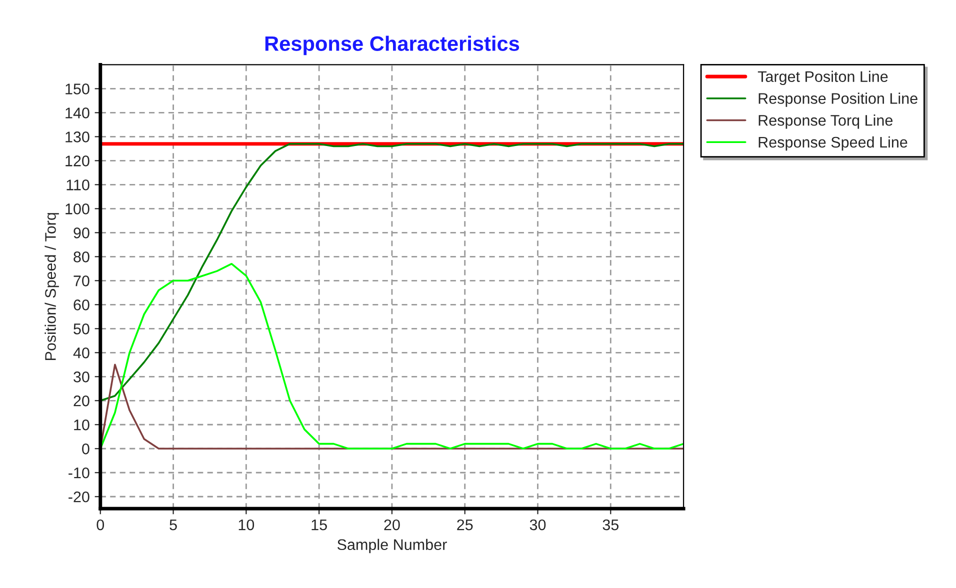  I want to click on x-axis-title: Sample Number, so click(392, 546).